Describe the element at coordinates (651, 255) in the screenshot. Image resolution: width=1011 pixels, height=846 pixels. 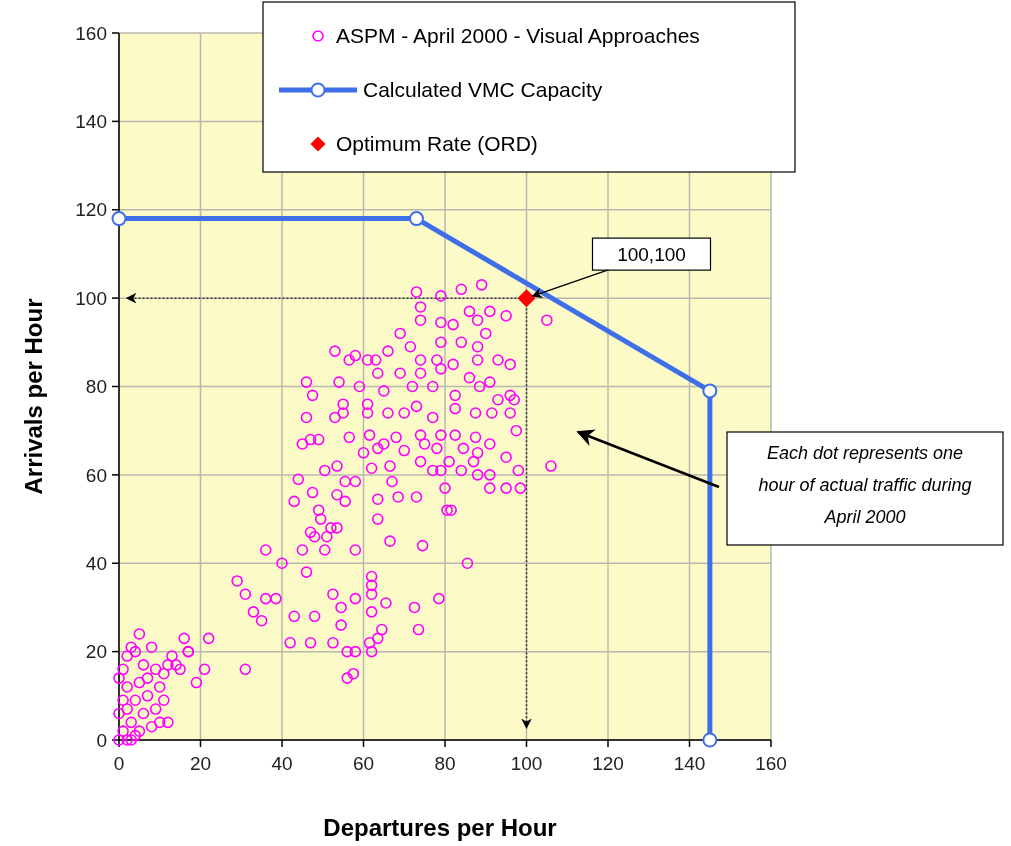
I see `annotation: 100,100` at that location.